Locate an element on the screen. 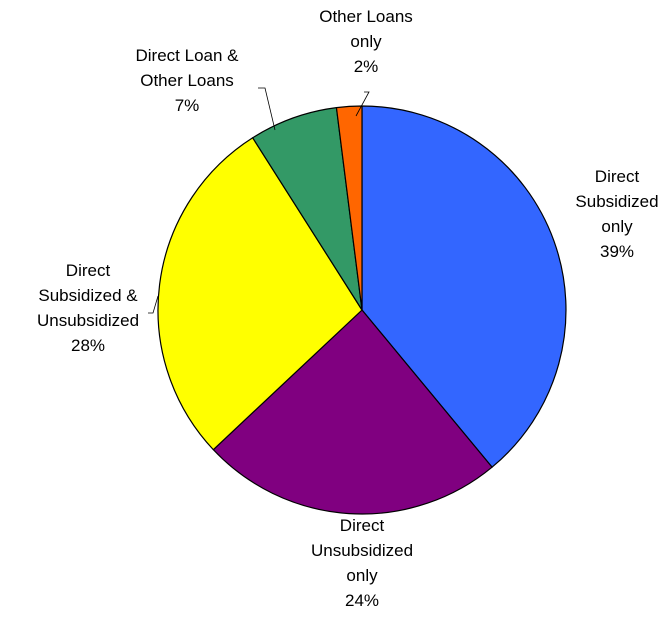 Image resolution: width=669 pixels, height=626 pixels. slice-label-direct-loan-and-other-loans: Direct Loan & Other Loans 7% is located at coordinates (188, 80).